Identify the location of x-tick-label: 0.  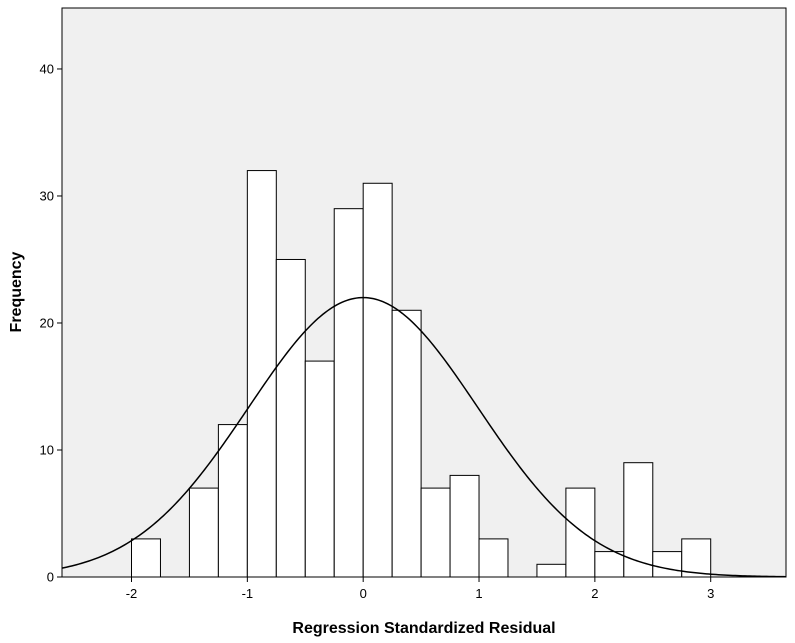
(363, 593).